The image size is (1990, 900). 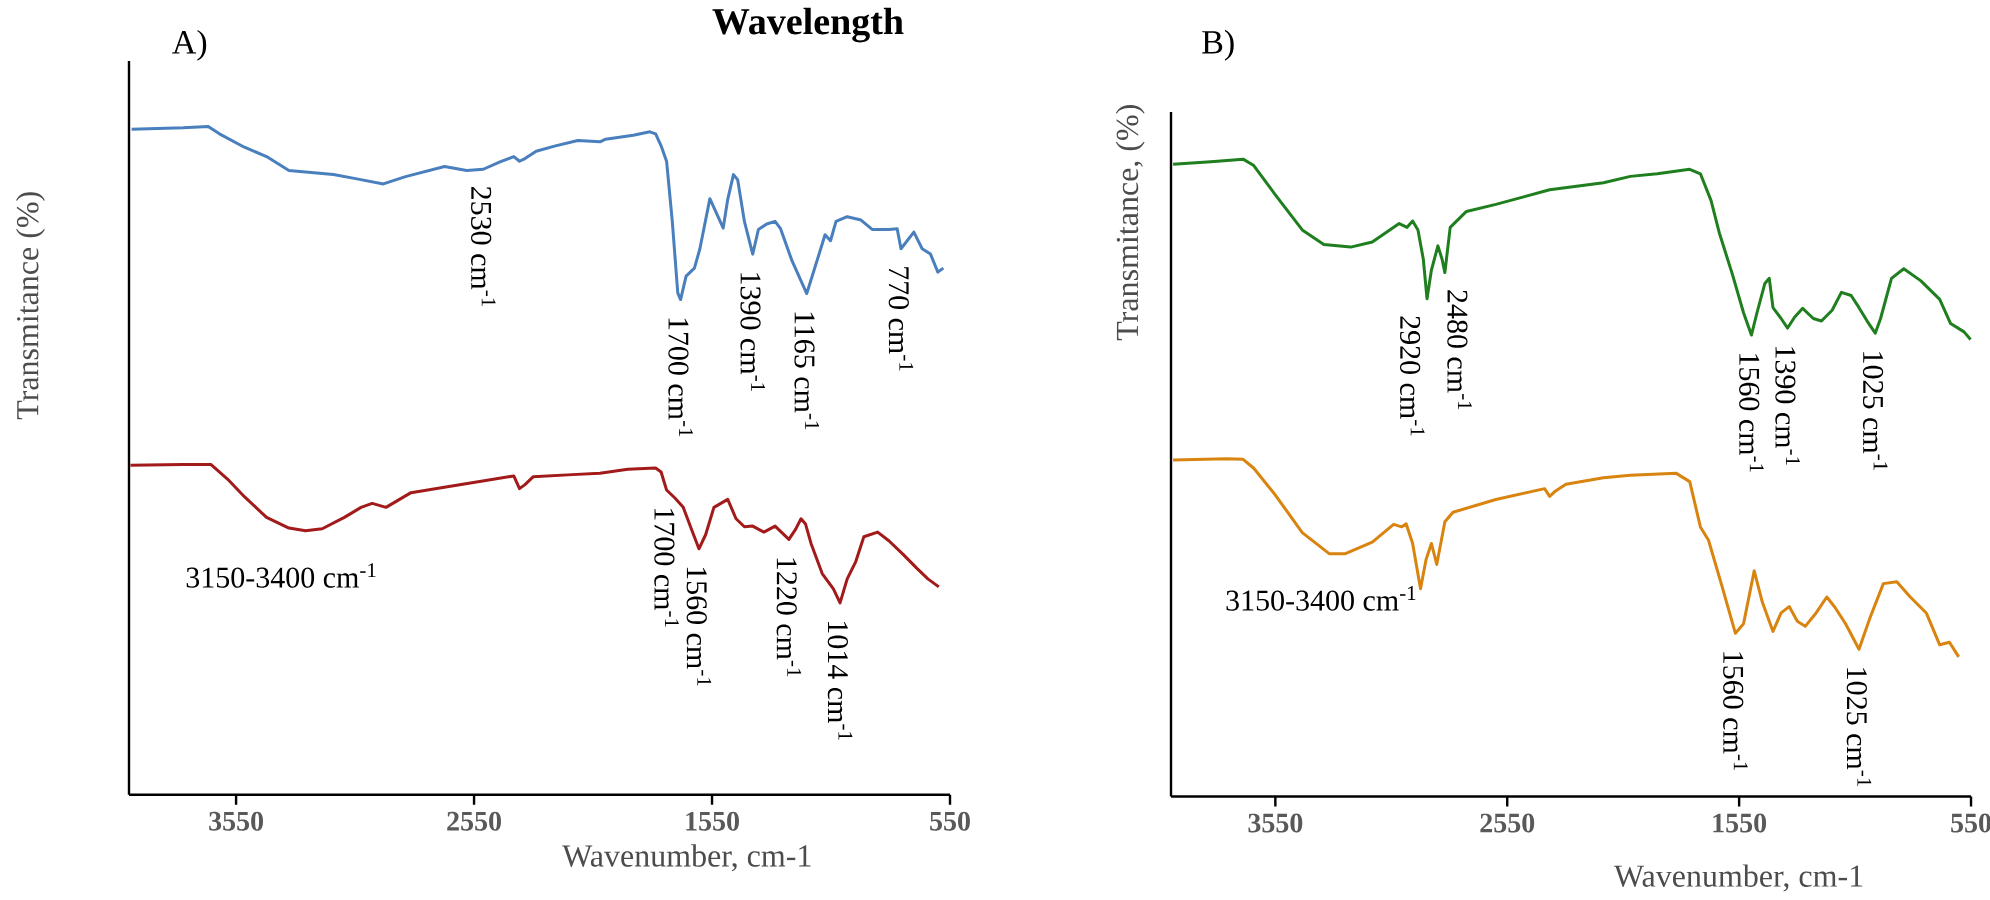 I want to click on annotation: 770 cm$^{-1}$, so click(x=901, y=319).